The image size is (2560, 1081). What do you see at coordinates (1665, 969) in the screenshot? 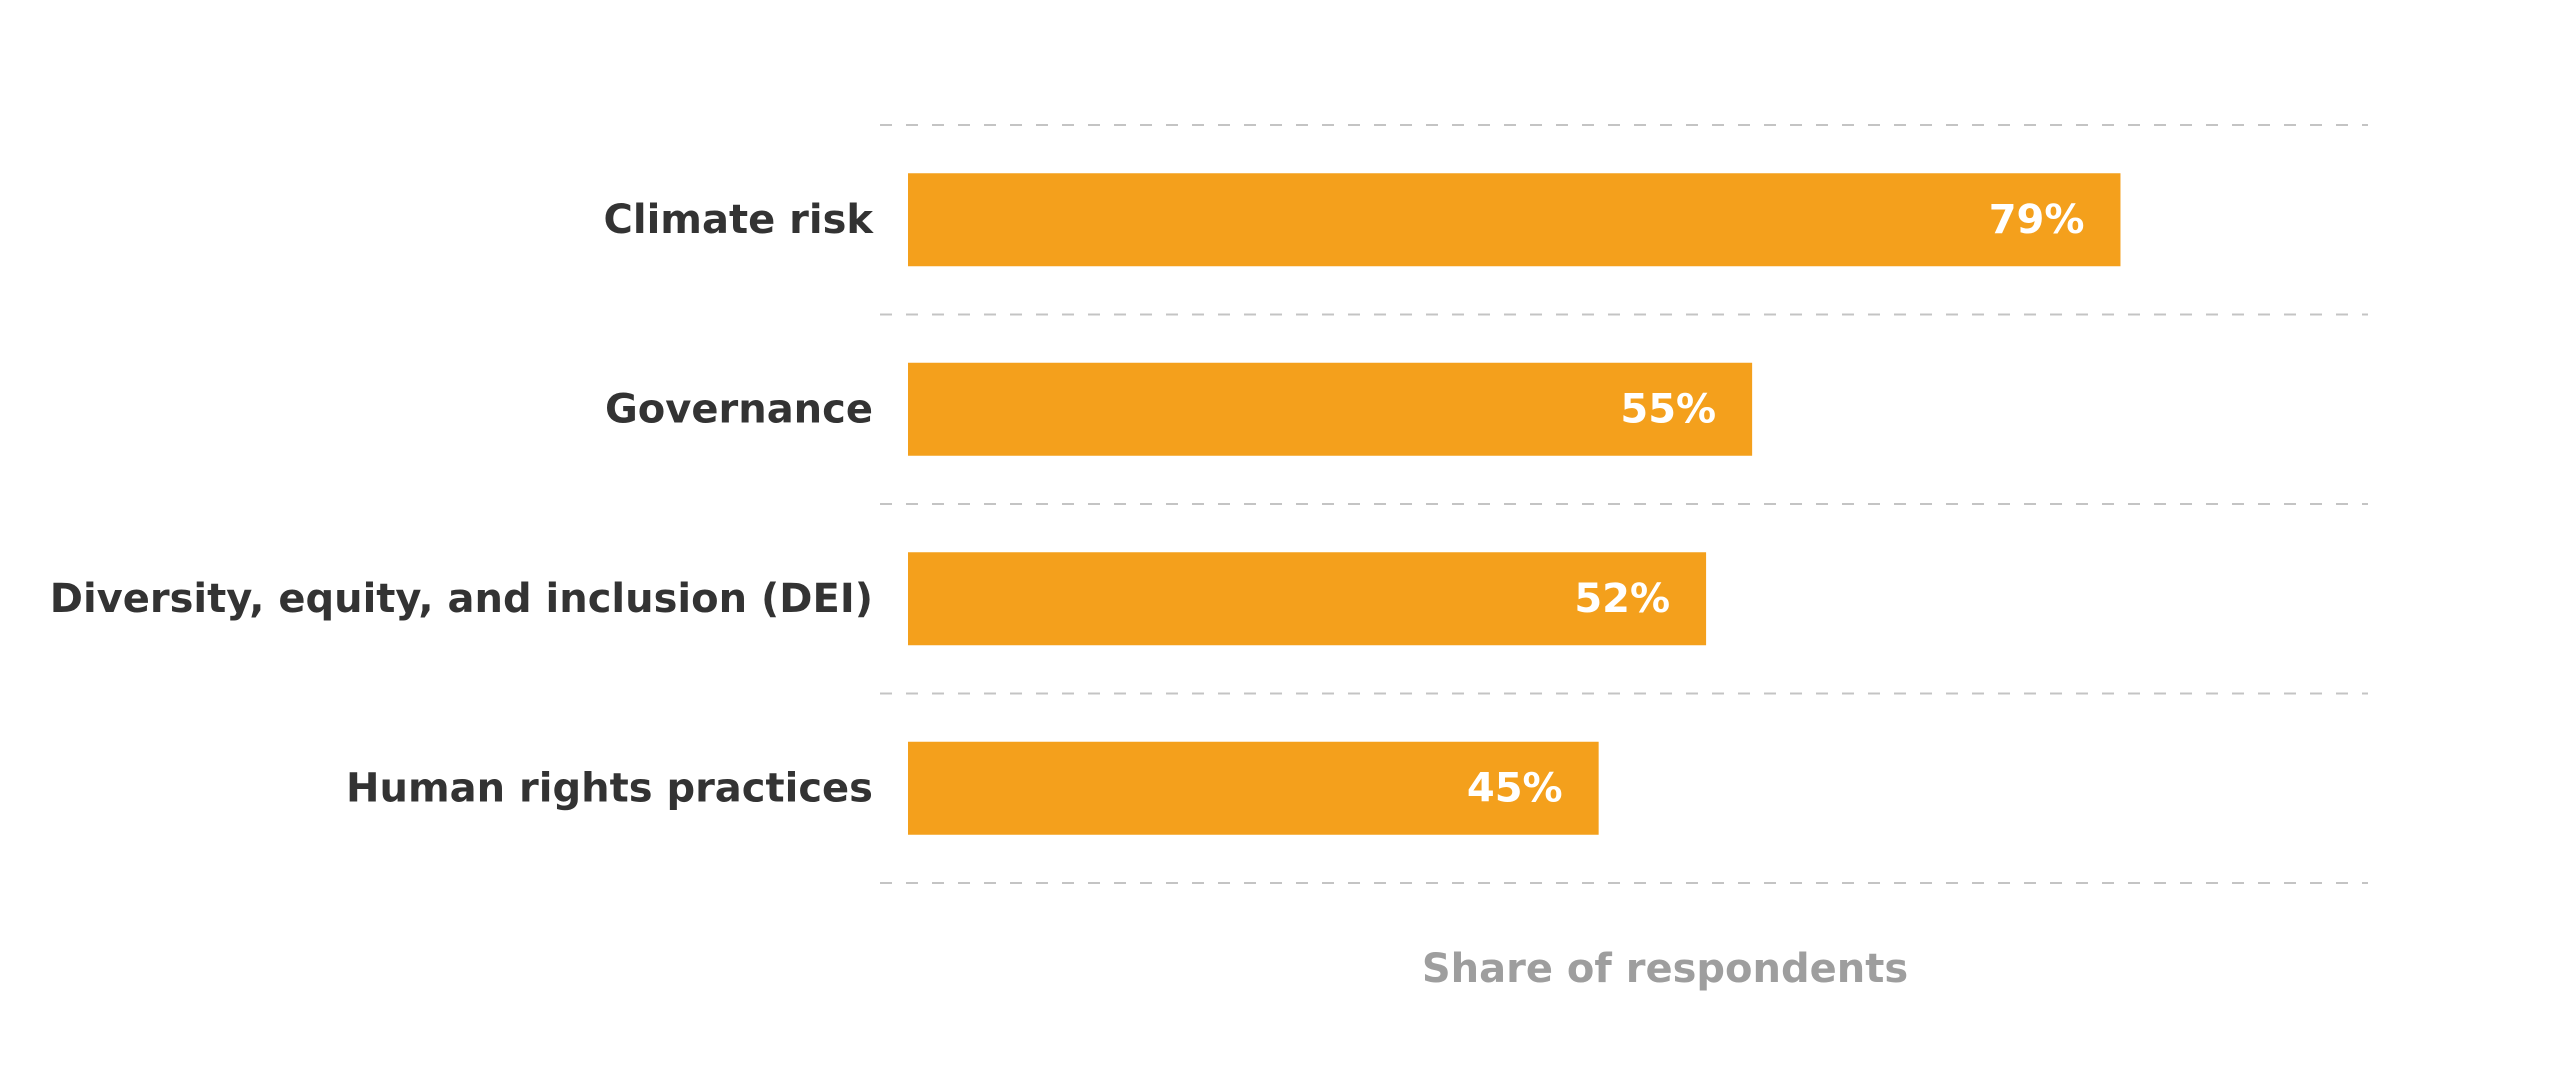
I see `x-axis-title: Share of respondents` at bounding box center [1665, 969].